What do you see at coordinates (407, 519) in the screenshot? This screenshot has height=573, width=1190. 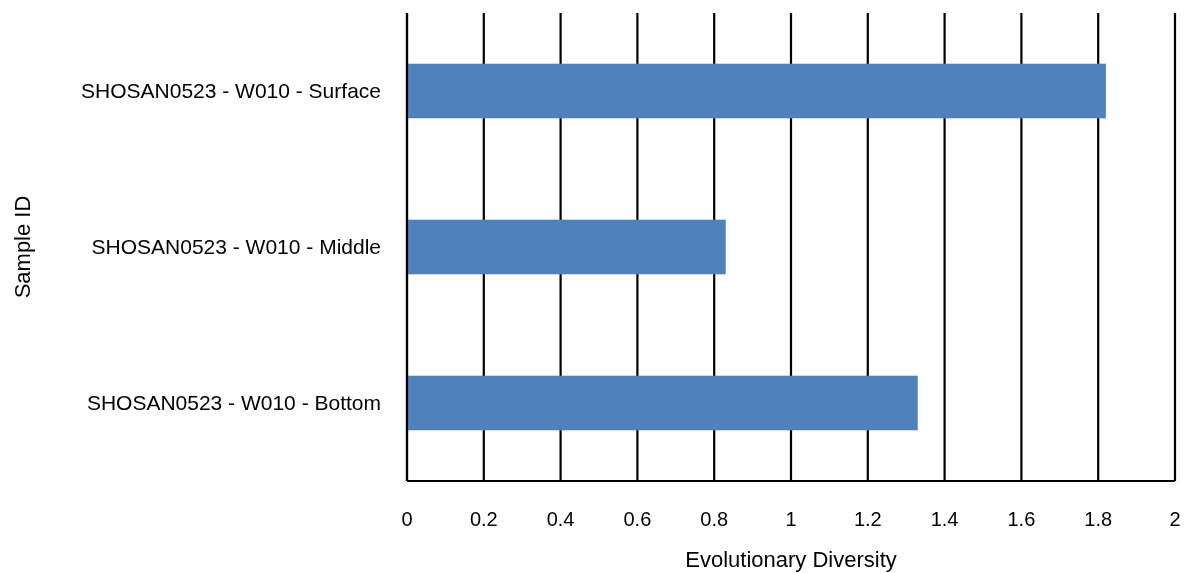 I see `x-tick-label: 0` at bounding box center [407, 519].